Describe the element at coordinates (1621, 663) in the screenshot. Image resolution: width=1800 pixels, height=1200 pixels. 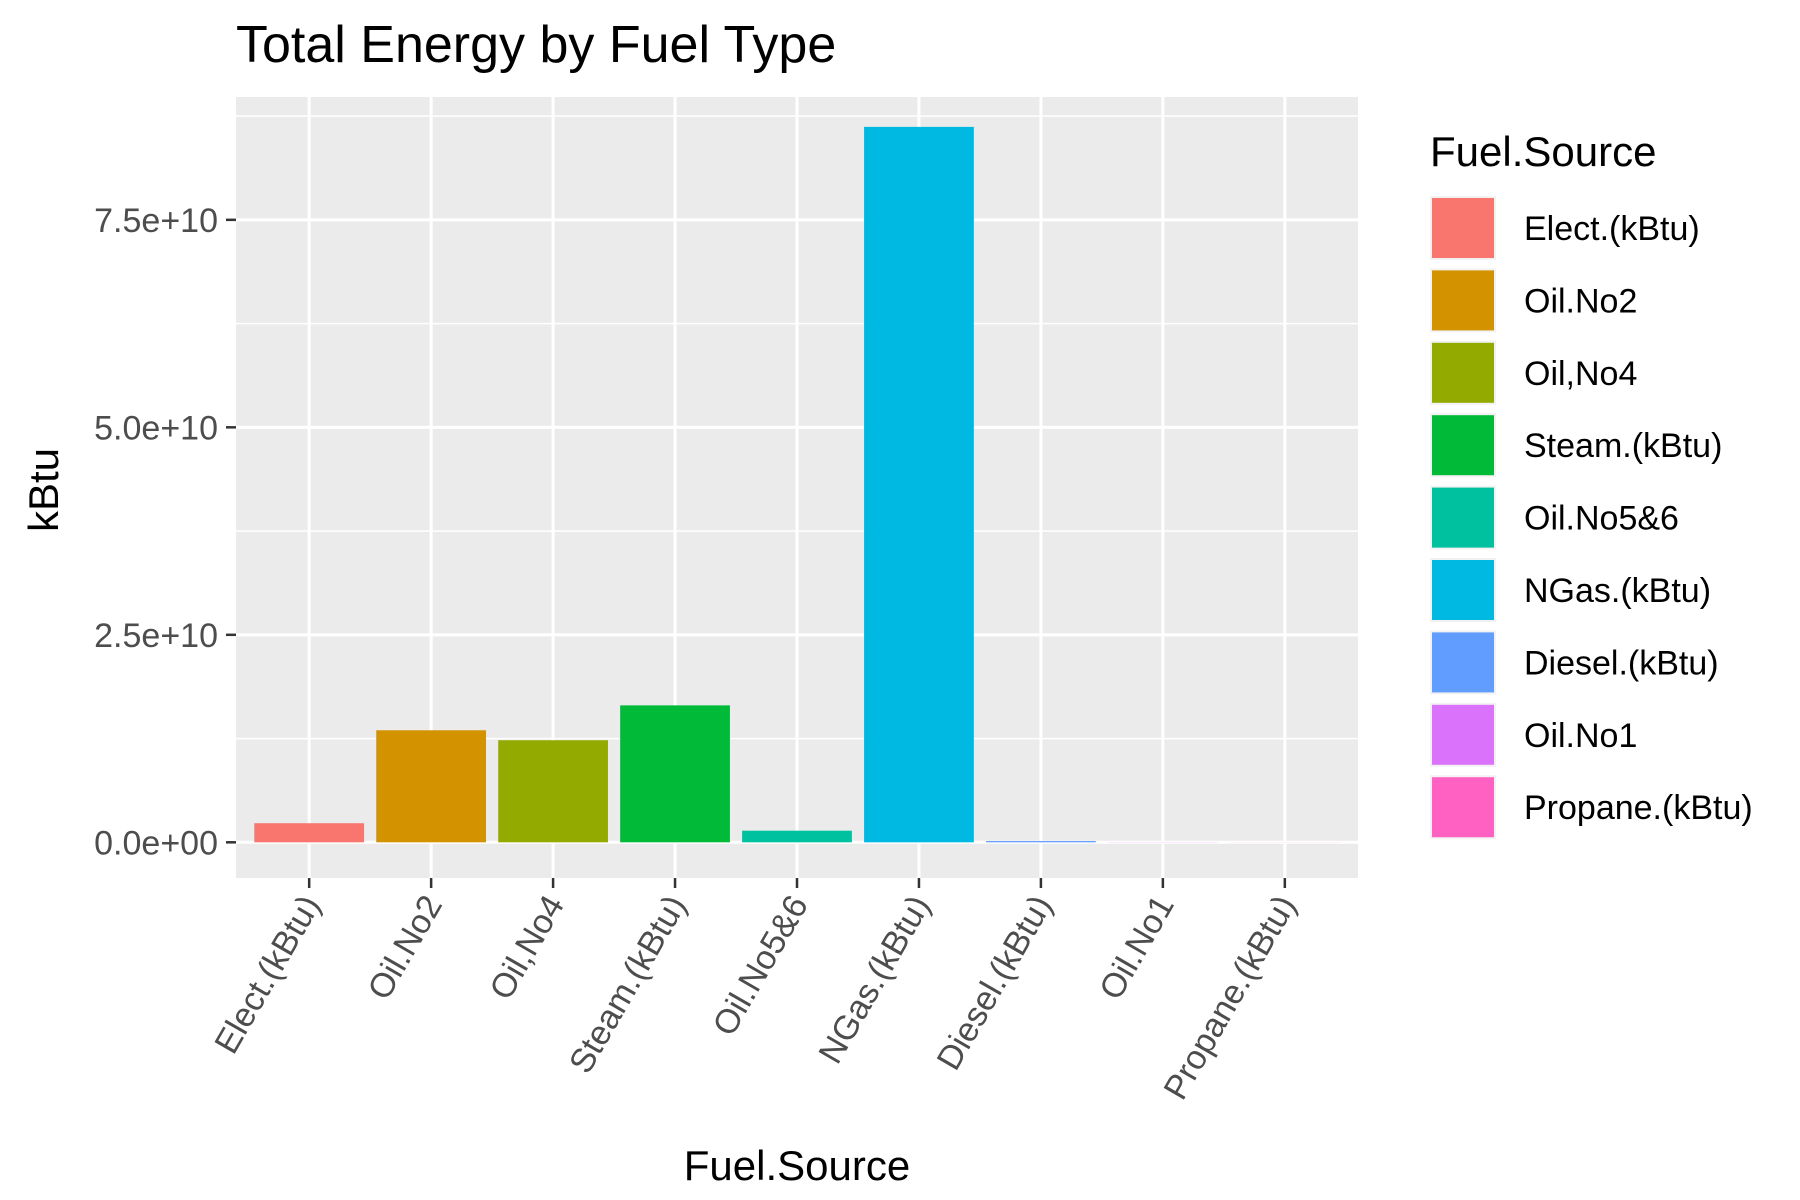
I see `legend-label: Diesel.(kBtu)` at that location.